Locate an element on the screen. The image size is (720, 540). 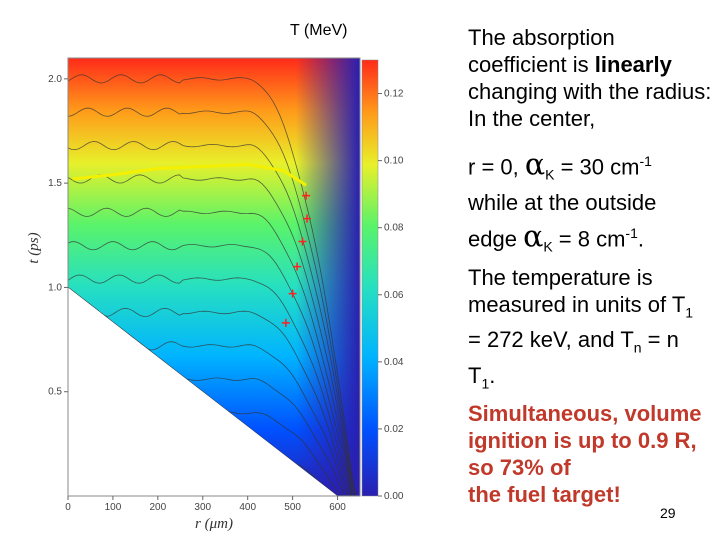
colorbar-tick-label: 0.10 is located at coordinates (394, 161).